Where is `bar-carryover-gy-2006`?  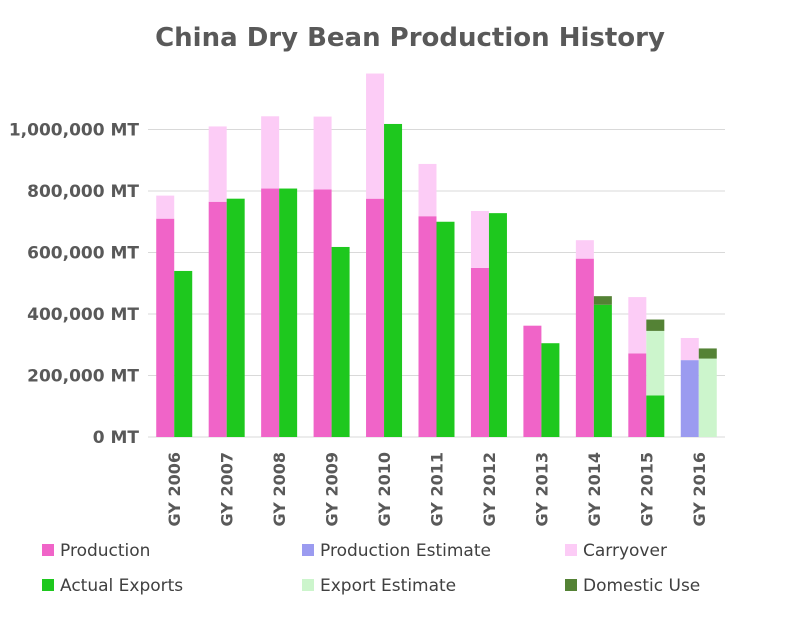
bar-carryover-gy-2006 is located at coordinates (165, 207).